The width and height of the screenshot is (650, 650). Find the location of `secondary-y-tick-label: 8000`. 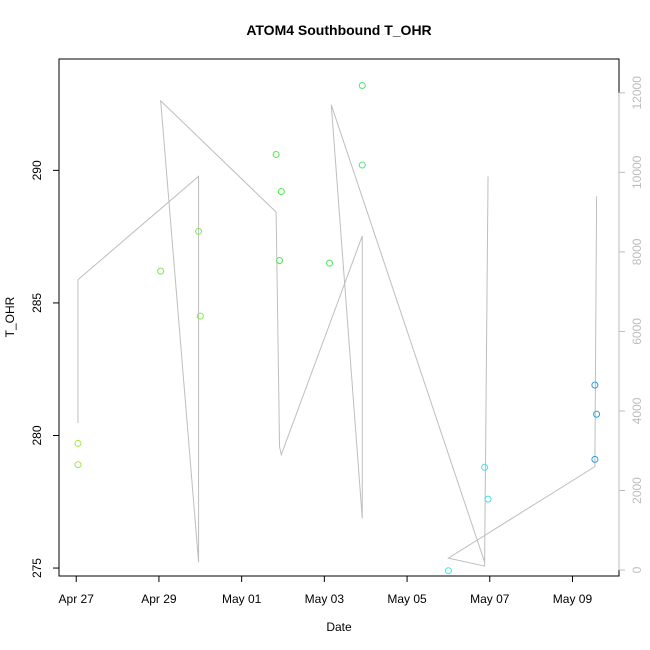

secondary-y-tick-label: 8000 is located at coordinates (637, 251).